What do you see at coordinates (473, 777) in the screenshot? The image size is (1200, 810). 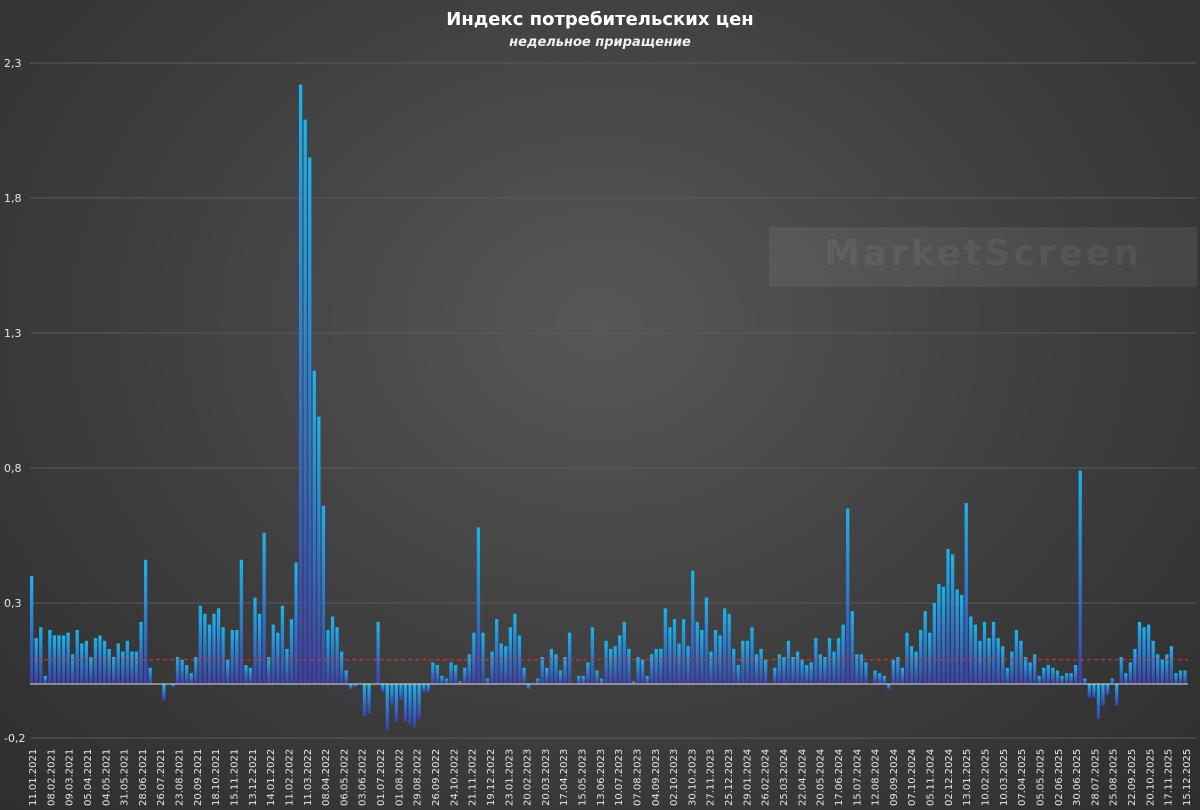 I see `x-tick-label: 21.11.2022` at bounding box center [473, 777].